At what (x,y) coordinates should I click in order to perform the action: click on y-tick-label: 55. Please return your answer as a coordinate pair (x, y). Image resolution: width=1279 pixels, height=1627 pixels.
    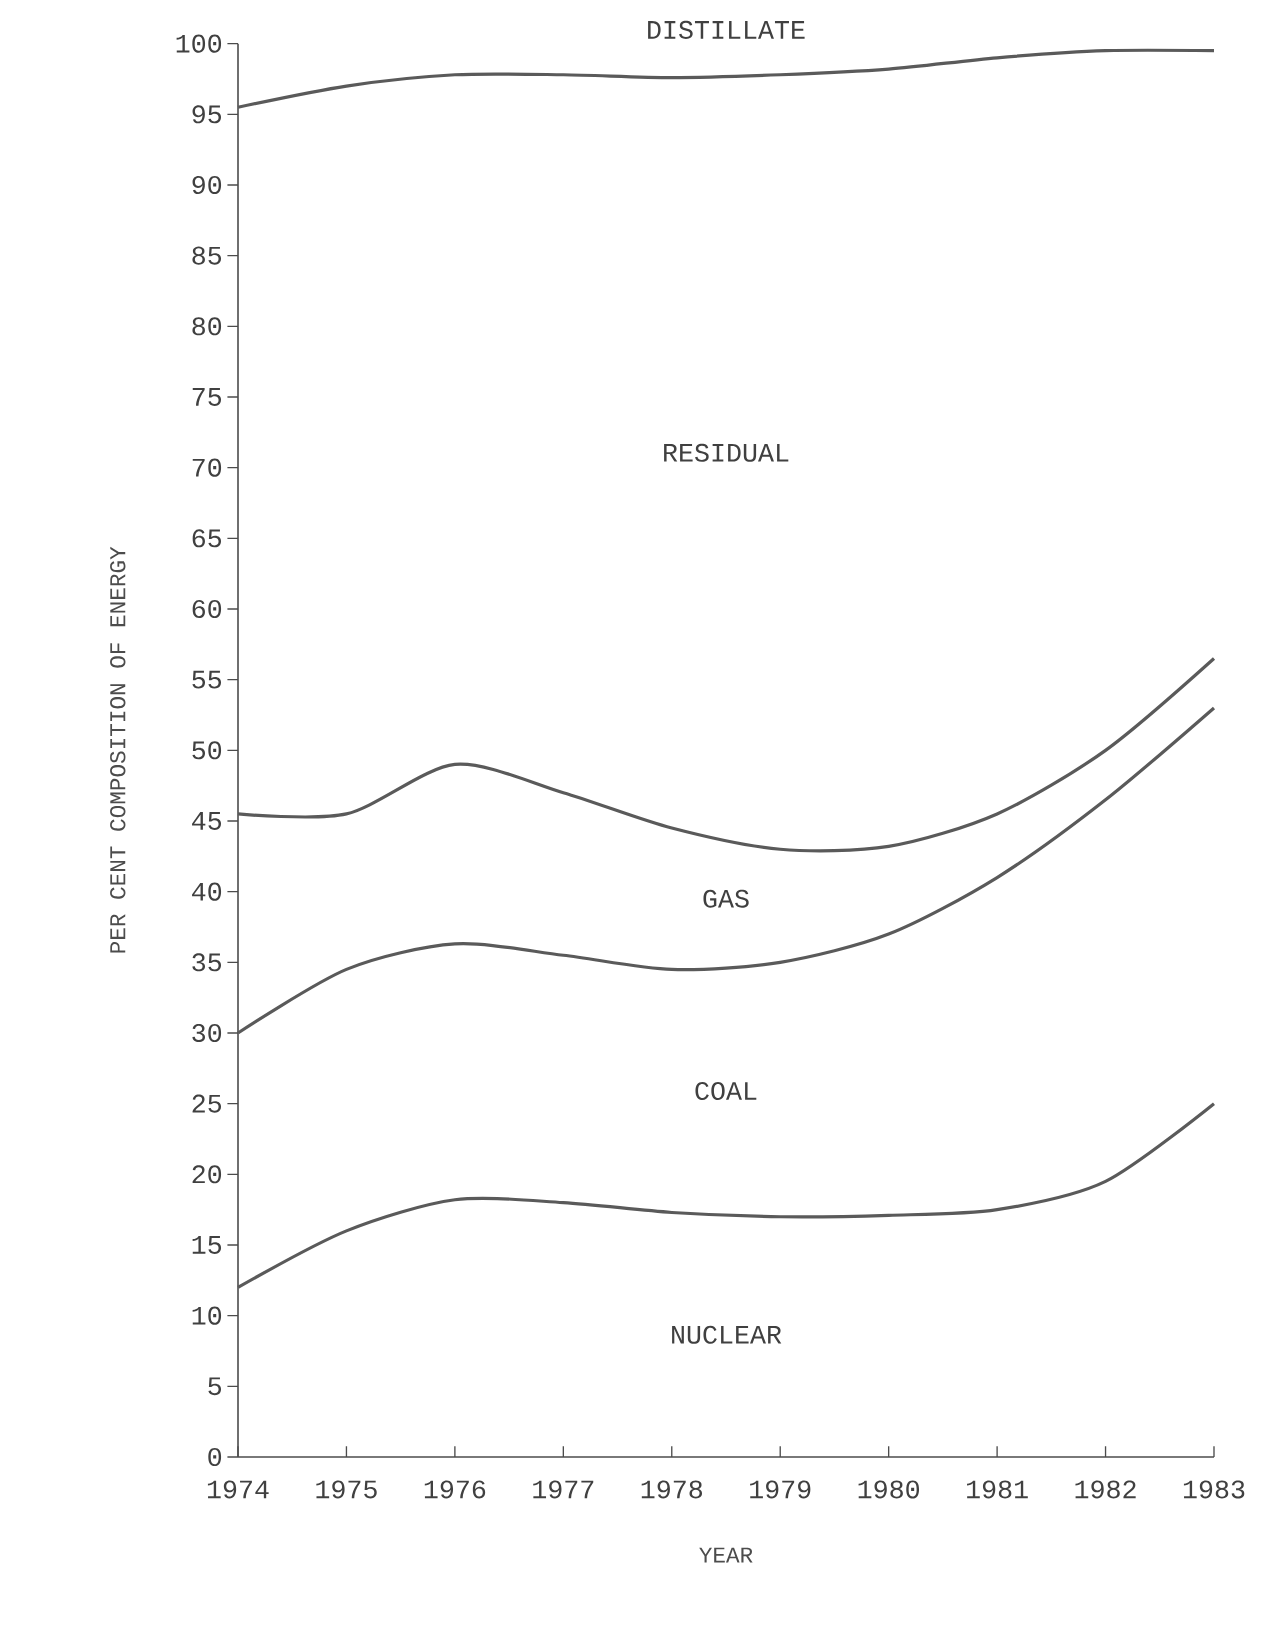
    Looking at the image, I should click on (207, 679).